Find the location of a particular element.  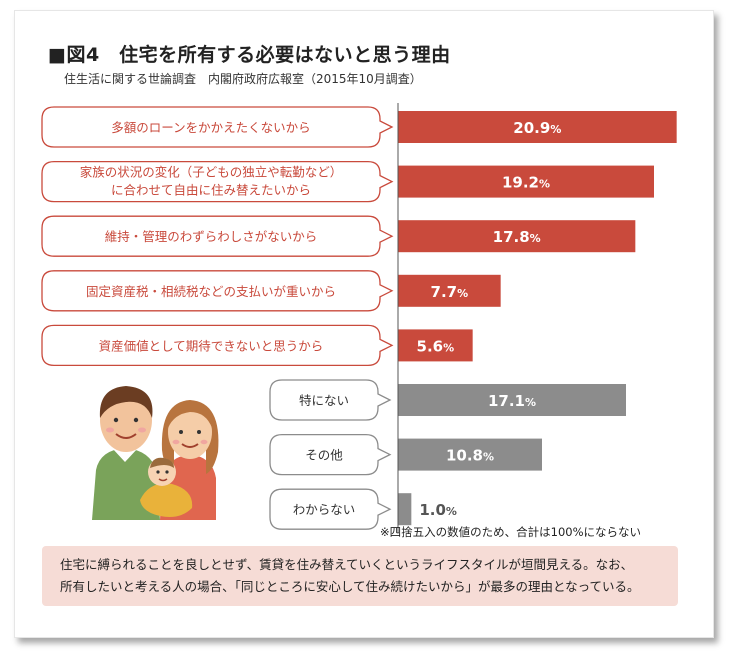

value-label-8: 1.0% is located at coordinates (438, 510).